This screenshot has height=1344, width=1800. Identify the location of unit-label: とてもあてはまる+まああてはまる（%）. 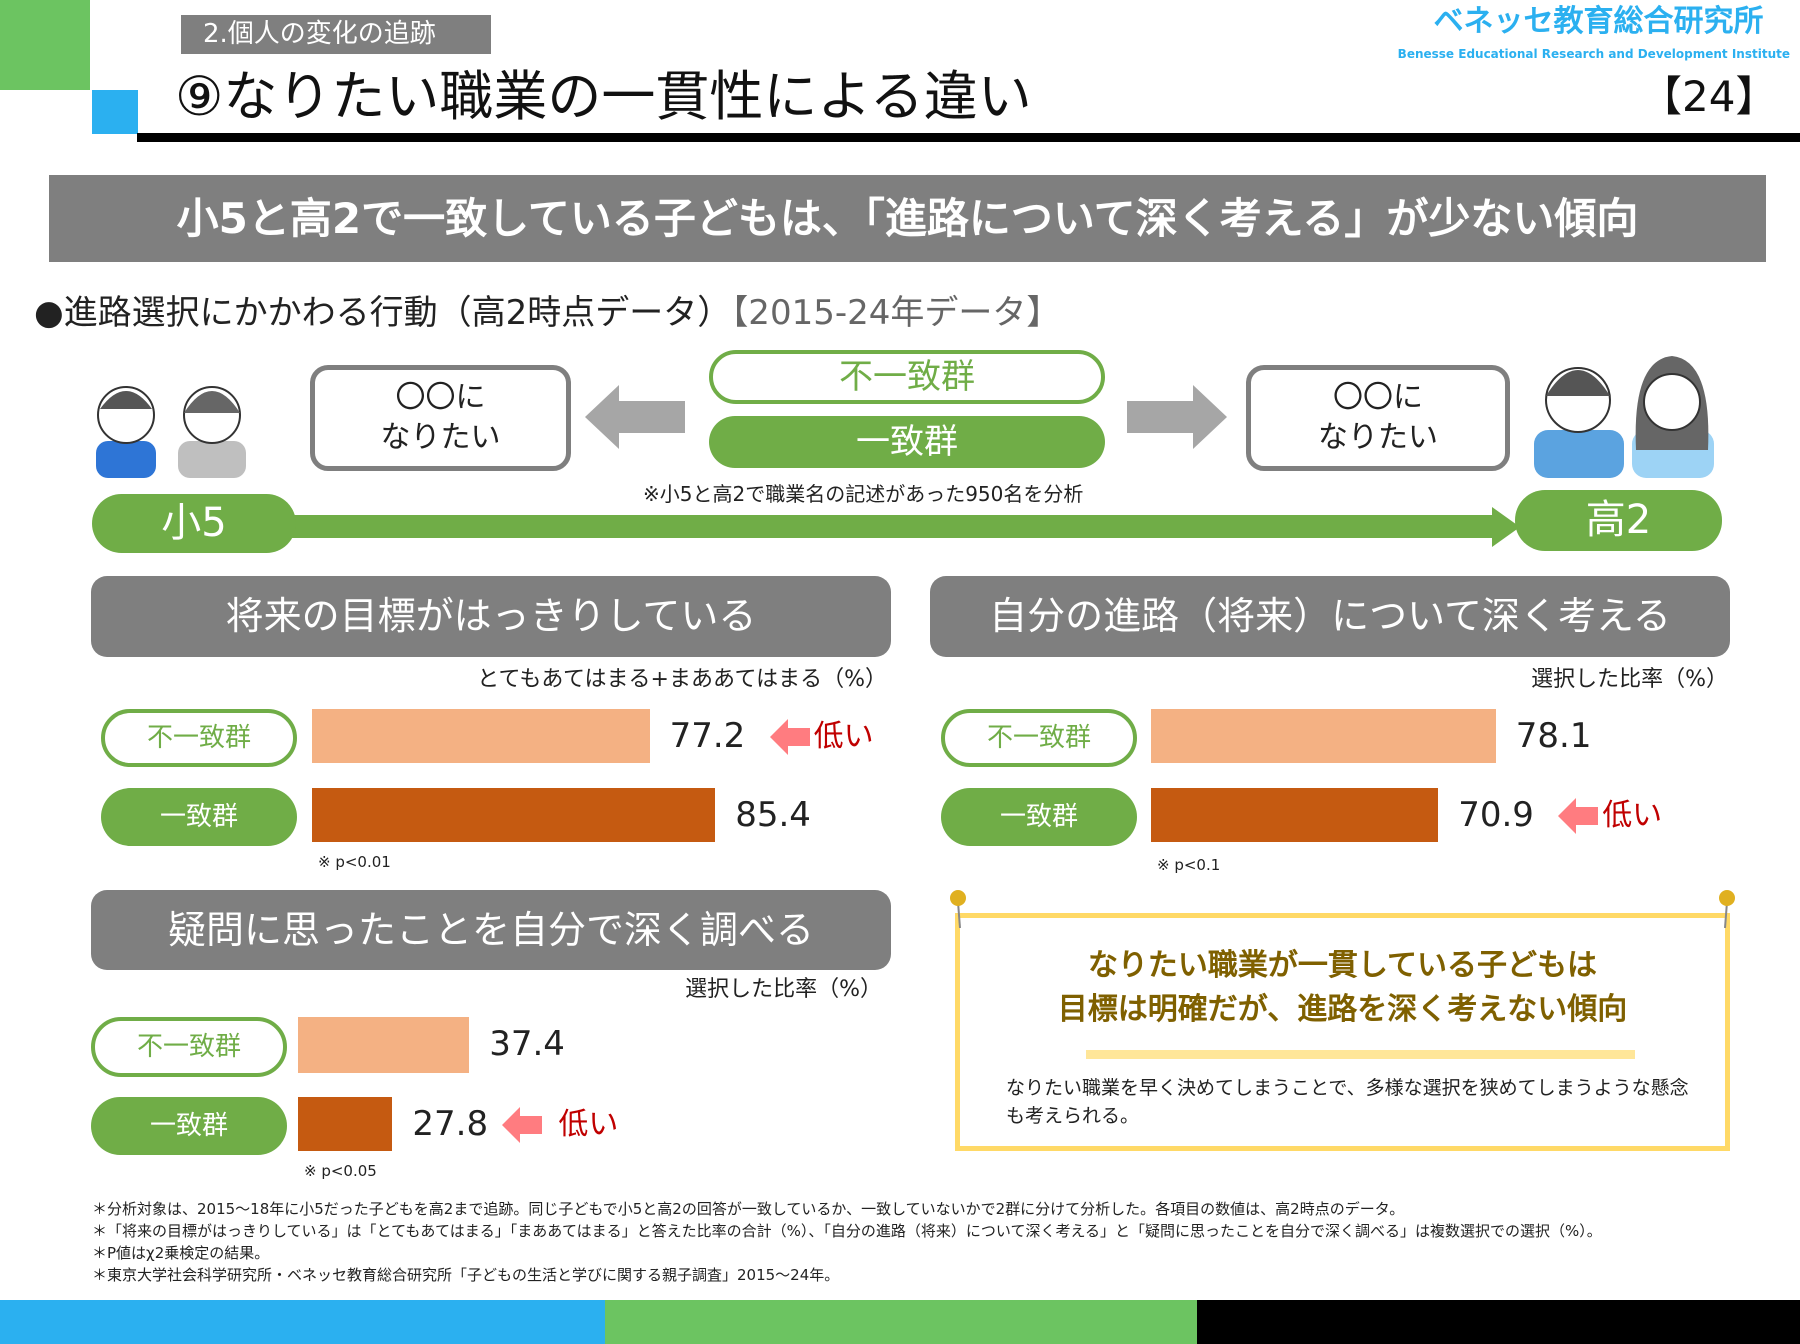
(682, 679).